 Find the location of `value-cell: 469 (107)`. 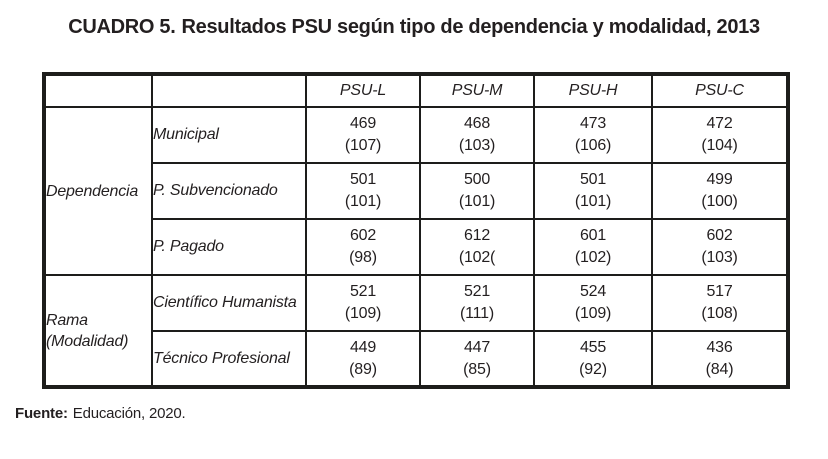

value-cell: 469 (107) is located at coordinates (363, 135).